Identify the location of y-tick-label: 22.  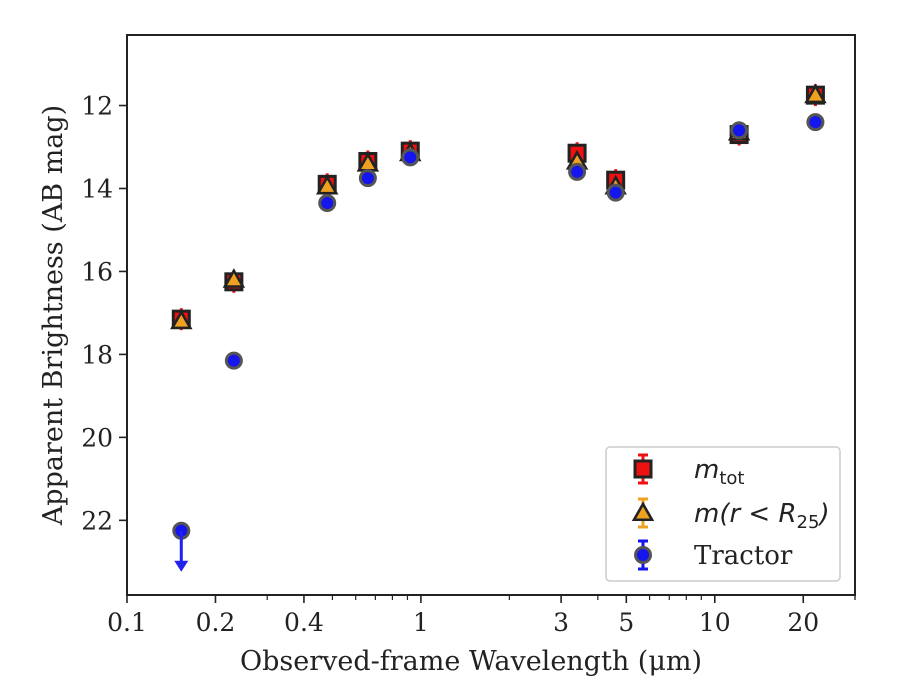
(97, 520).